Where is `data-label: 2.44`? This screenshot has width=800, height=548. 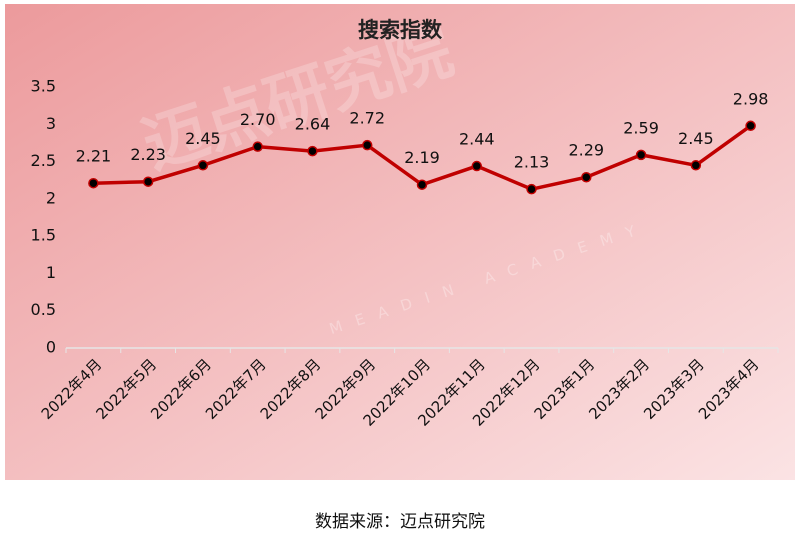 data-label: 2.44 is located at coordinates (477, 139).